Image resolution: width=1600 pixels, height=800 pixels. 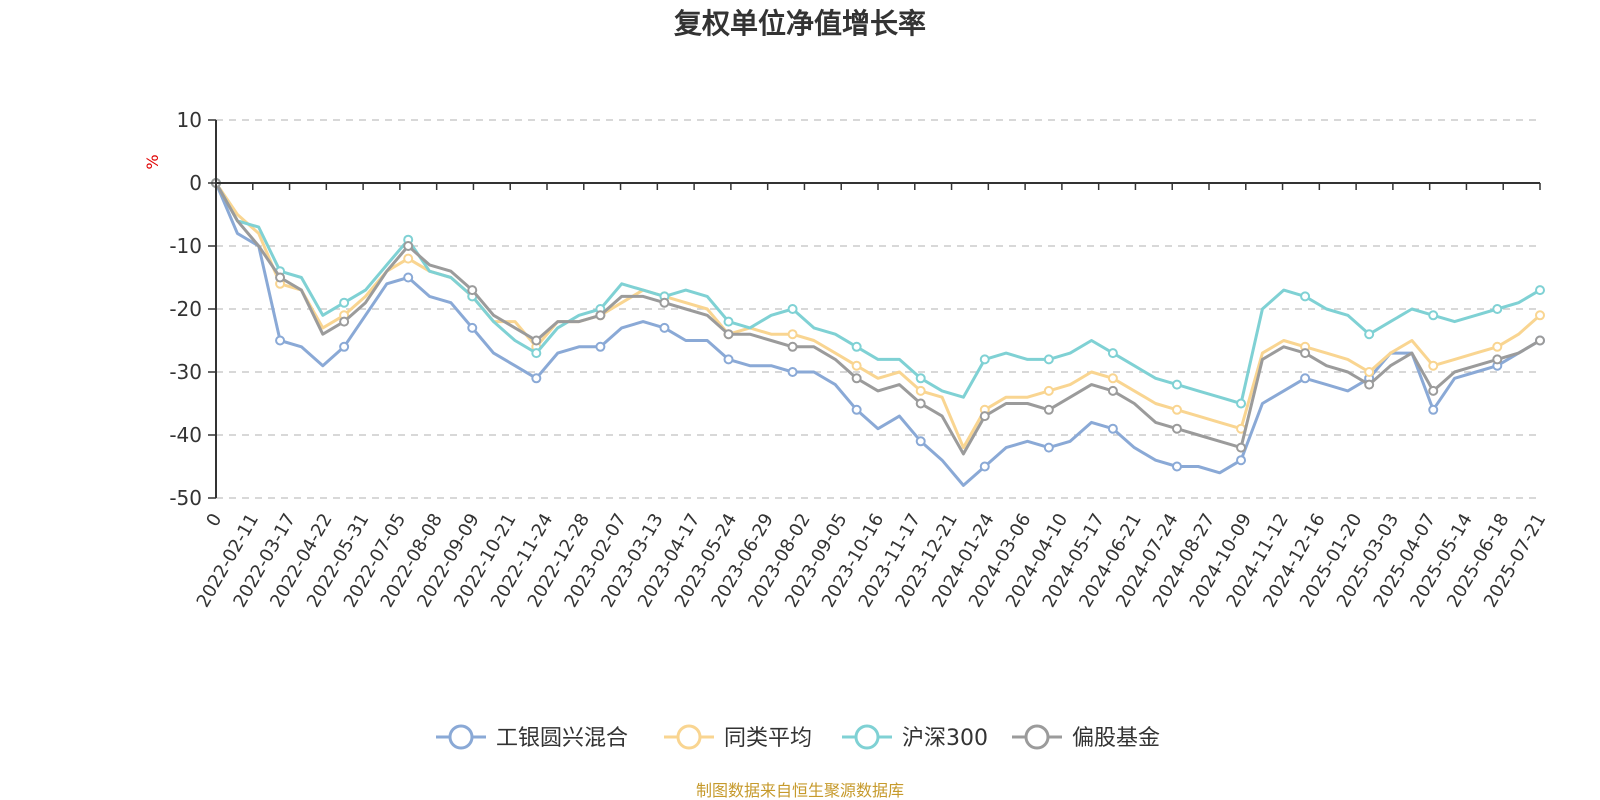 What do you see at coordinates (800, 23) in the screenshot?
I see `chart-title: 复权单位净值增长率` at bounding box center [800, 23].